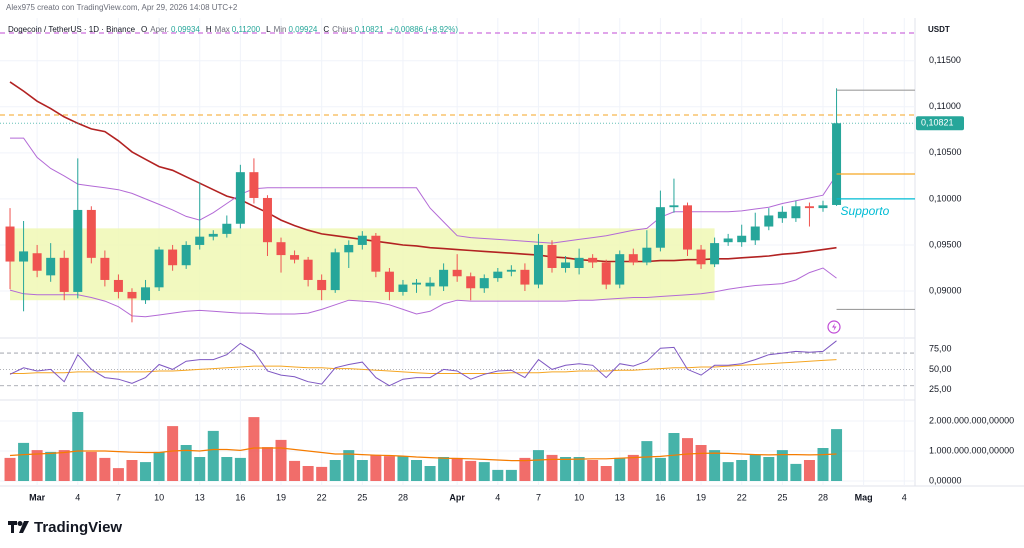 The height and width of the screenshot is (548, 1024). What do you see at coordinates (369, 29) in the screenshot?
I see `legend-value: 0,10821` at bounding box center [369, 29].